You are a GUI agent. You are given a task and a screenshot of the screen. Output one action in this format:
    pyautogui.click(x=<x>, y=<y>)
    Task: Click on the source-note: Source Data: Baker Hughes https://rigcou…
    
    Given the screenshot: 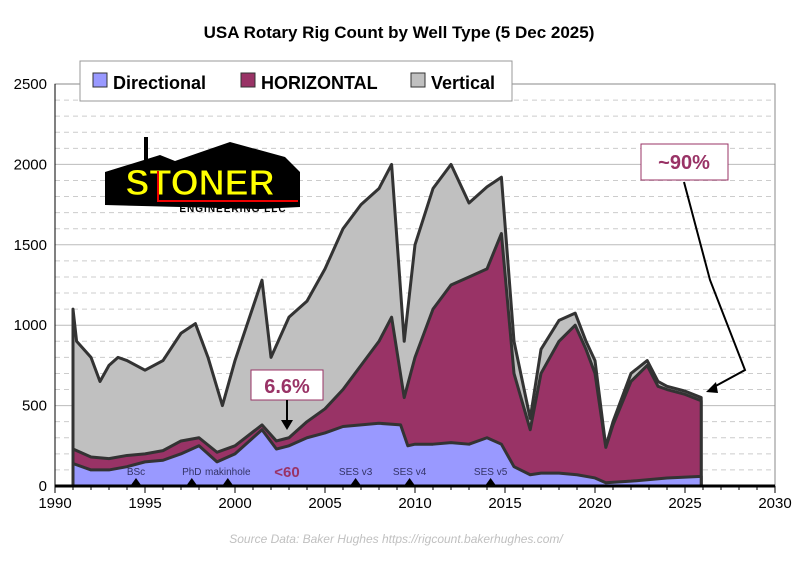 What is the action you would take?
    pyautogui.click(x=396, y=539)
    